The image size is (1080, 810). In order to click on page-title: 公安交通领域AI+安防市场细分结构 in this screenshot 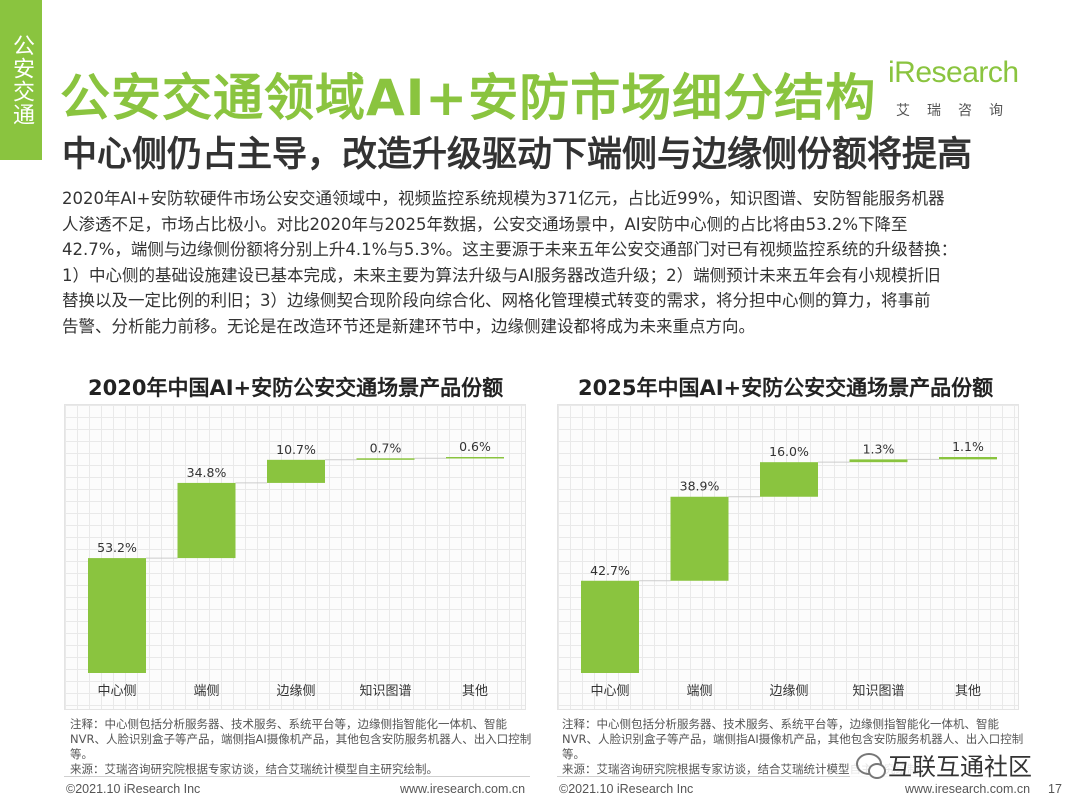, I will do `click(468, 98)`.